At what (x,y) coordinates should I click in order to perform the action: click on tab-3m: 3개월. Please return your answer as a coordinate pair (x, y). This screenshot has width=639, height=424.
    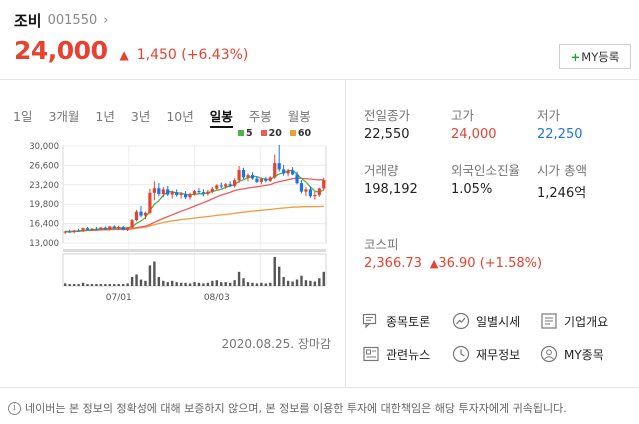
    Looking at the image, I should click on (64, 116).